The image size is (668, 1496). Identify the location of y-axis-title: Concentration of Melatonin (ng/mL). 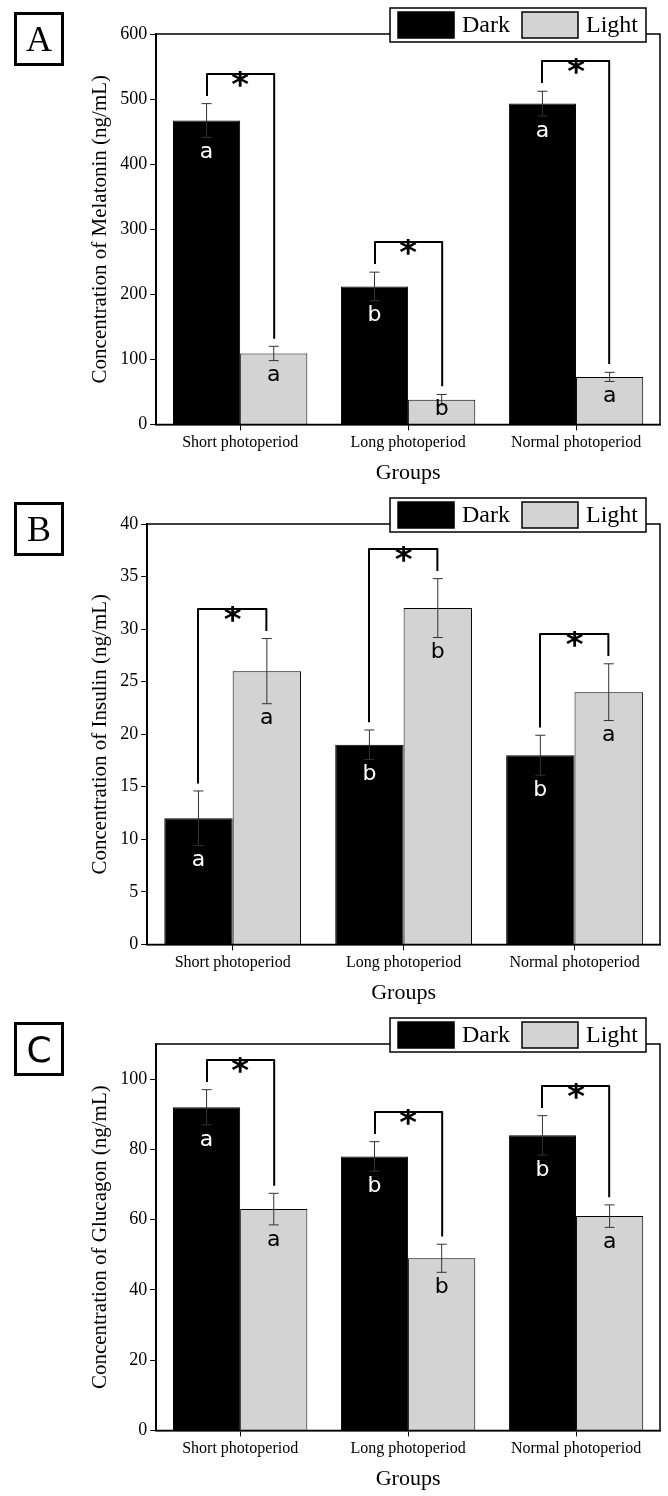
(99, 229).